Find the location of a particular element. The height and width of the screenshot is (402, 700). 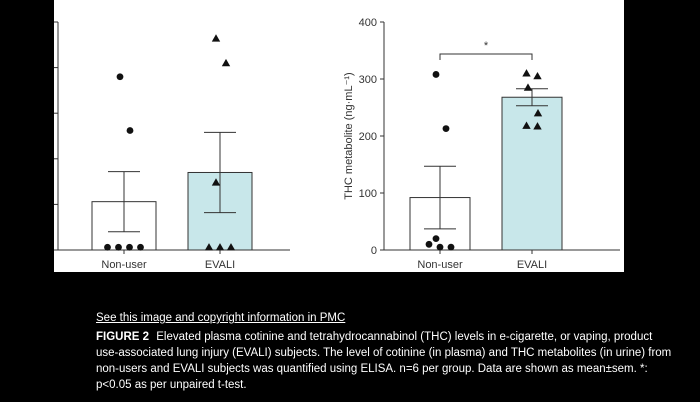

figure-label: FIGURE 2 is located at coordinates (123, 337).